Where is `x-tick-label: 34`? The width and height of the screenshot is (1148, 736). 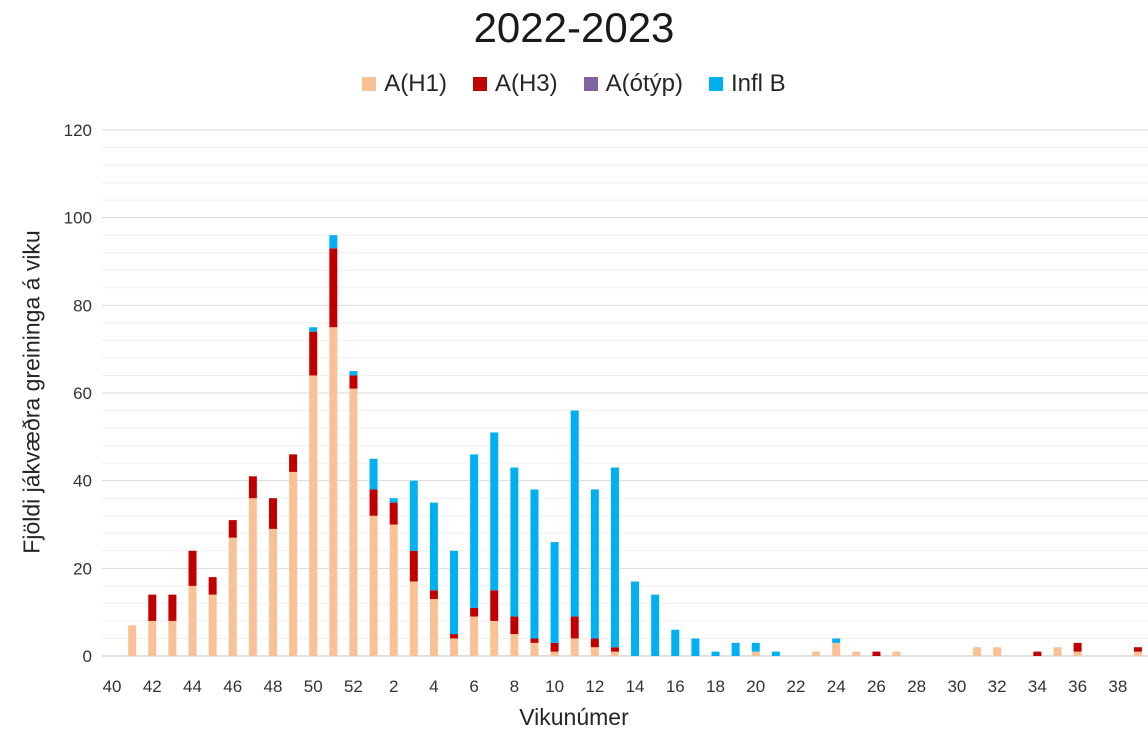
x-tick-label: 34 is located at coordinates (1037, 686).